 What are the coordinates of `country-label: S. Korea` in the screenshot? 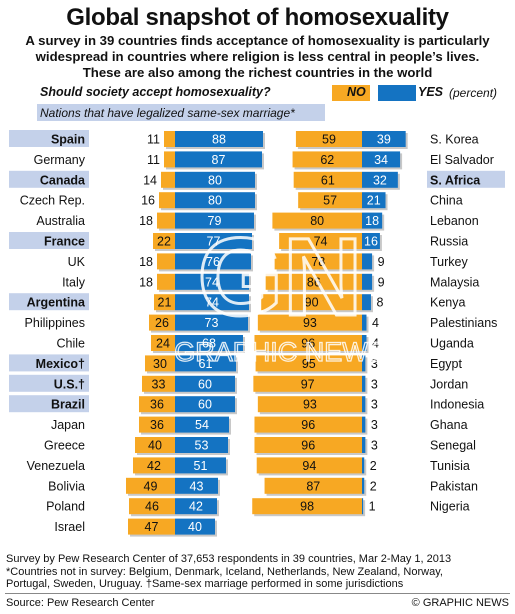 It's located at (454, 140).